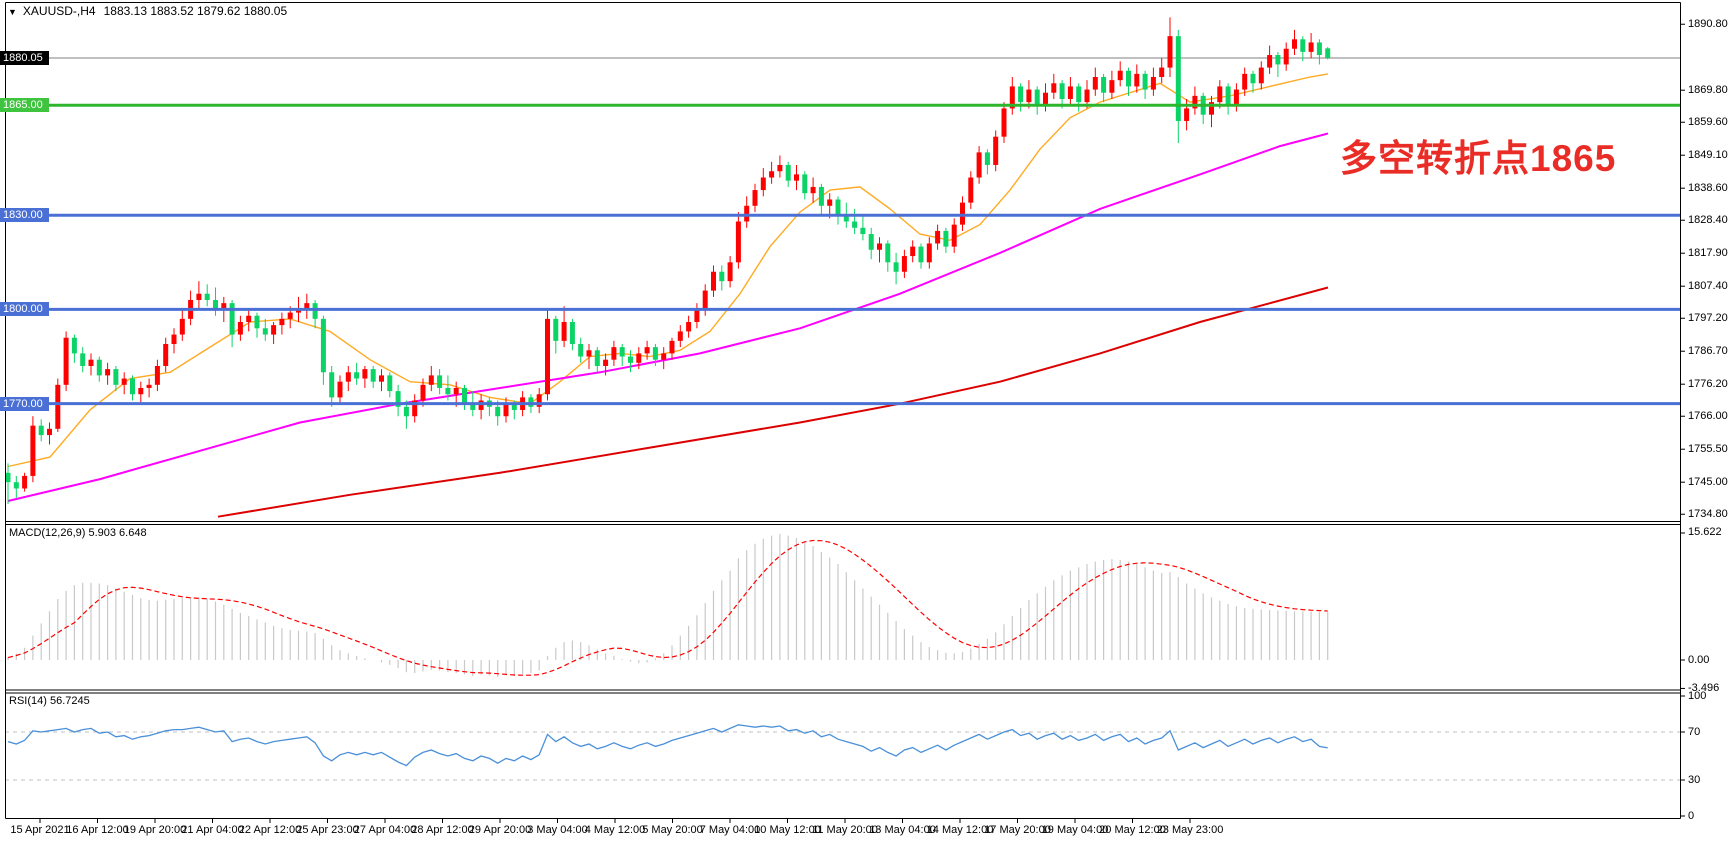  I want to click on price-tick-label: 1797.20, so click(1708, 317).